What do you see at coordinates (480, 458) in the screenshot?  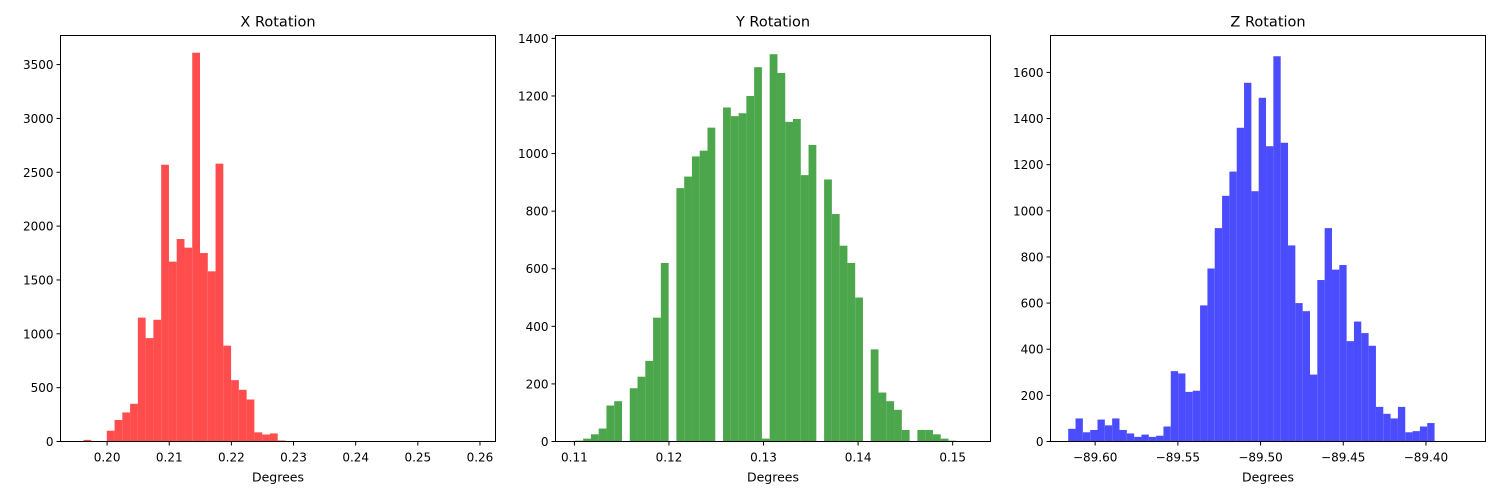 I see `x-tick-label: 0.26` at bounding box center [480, 458].